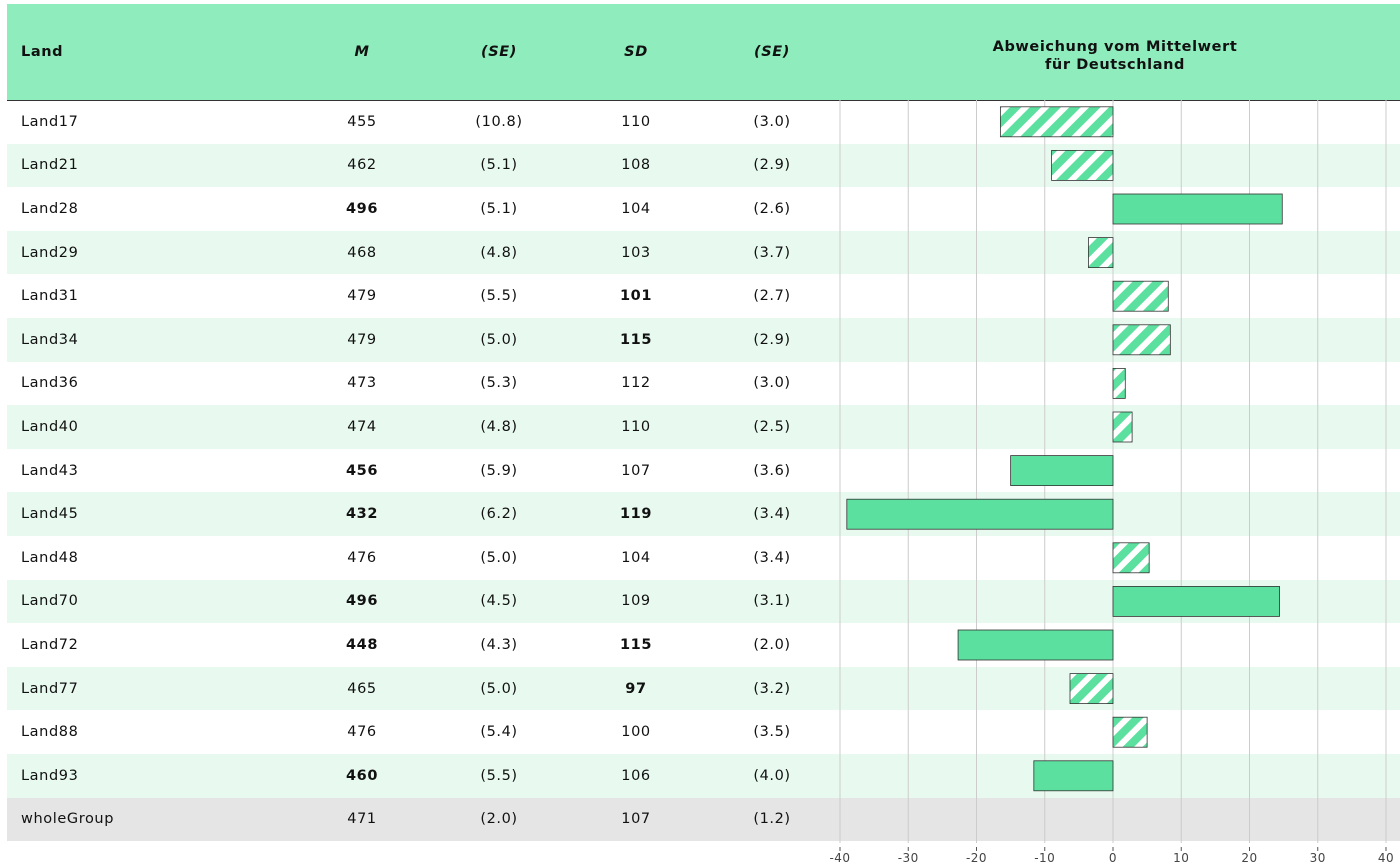 The width and height of the screenshot is (1400, 865). What do you see at coordinates (772, 208) in the screenshot?
I see `cell-se2: (2.6)` at bounding box center [772, 208].